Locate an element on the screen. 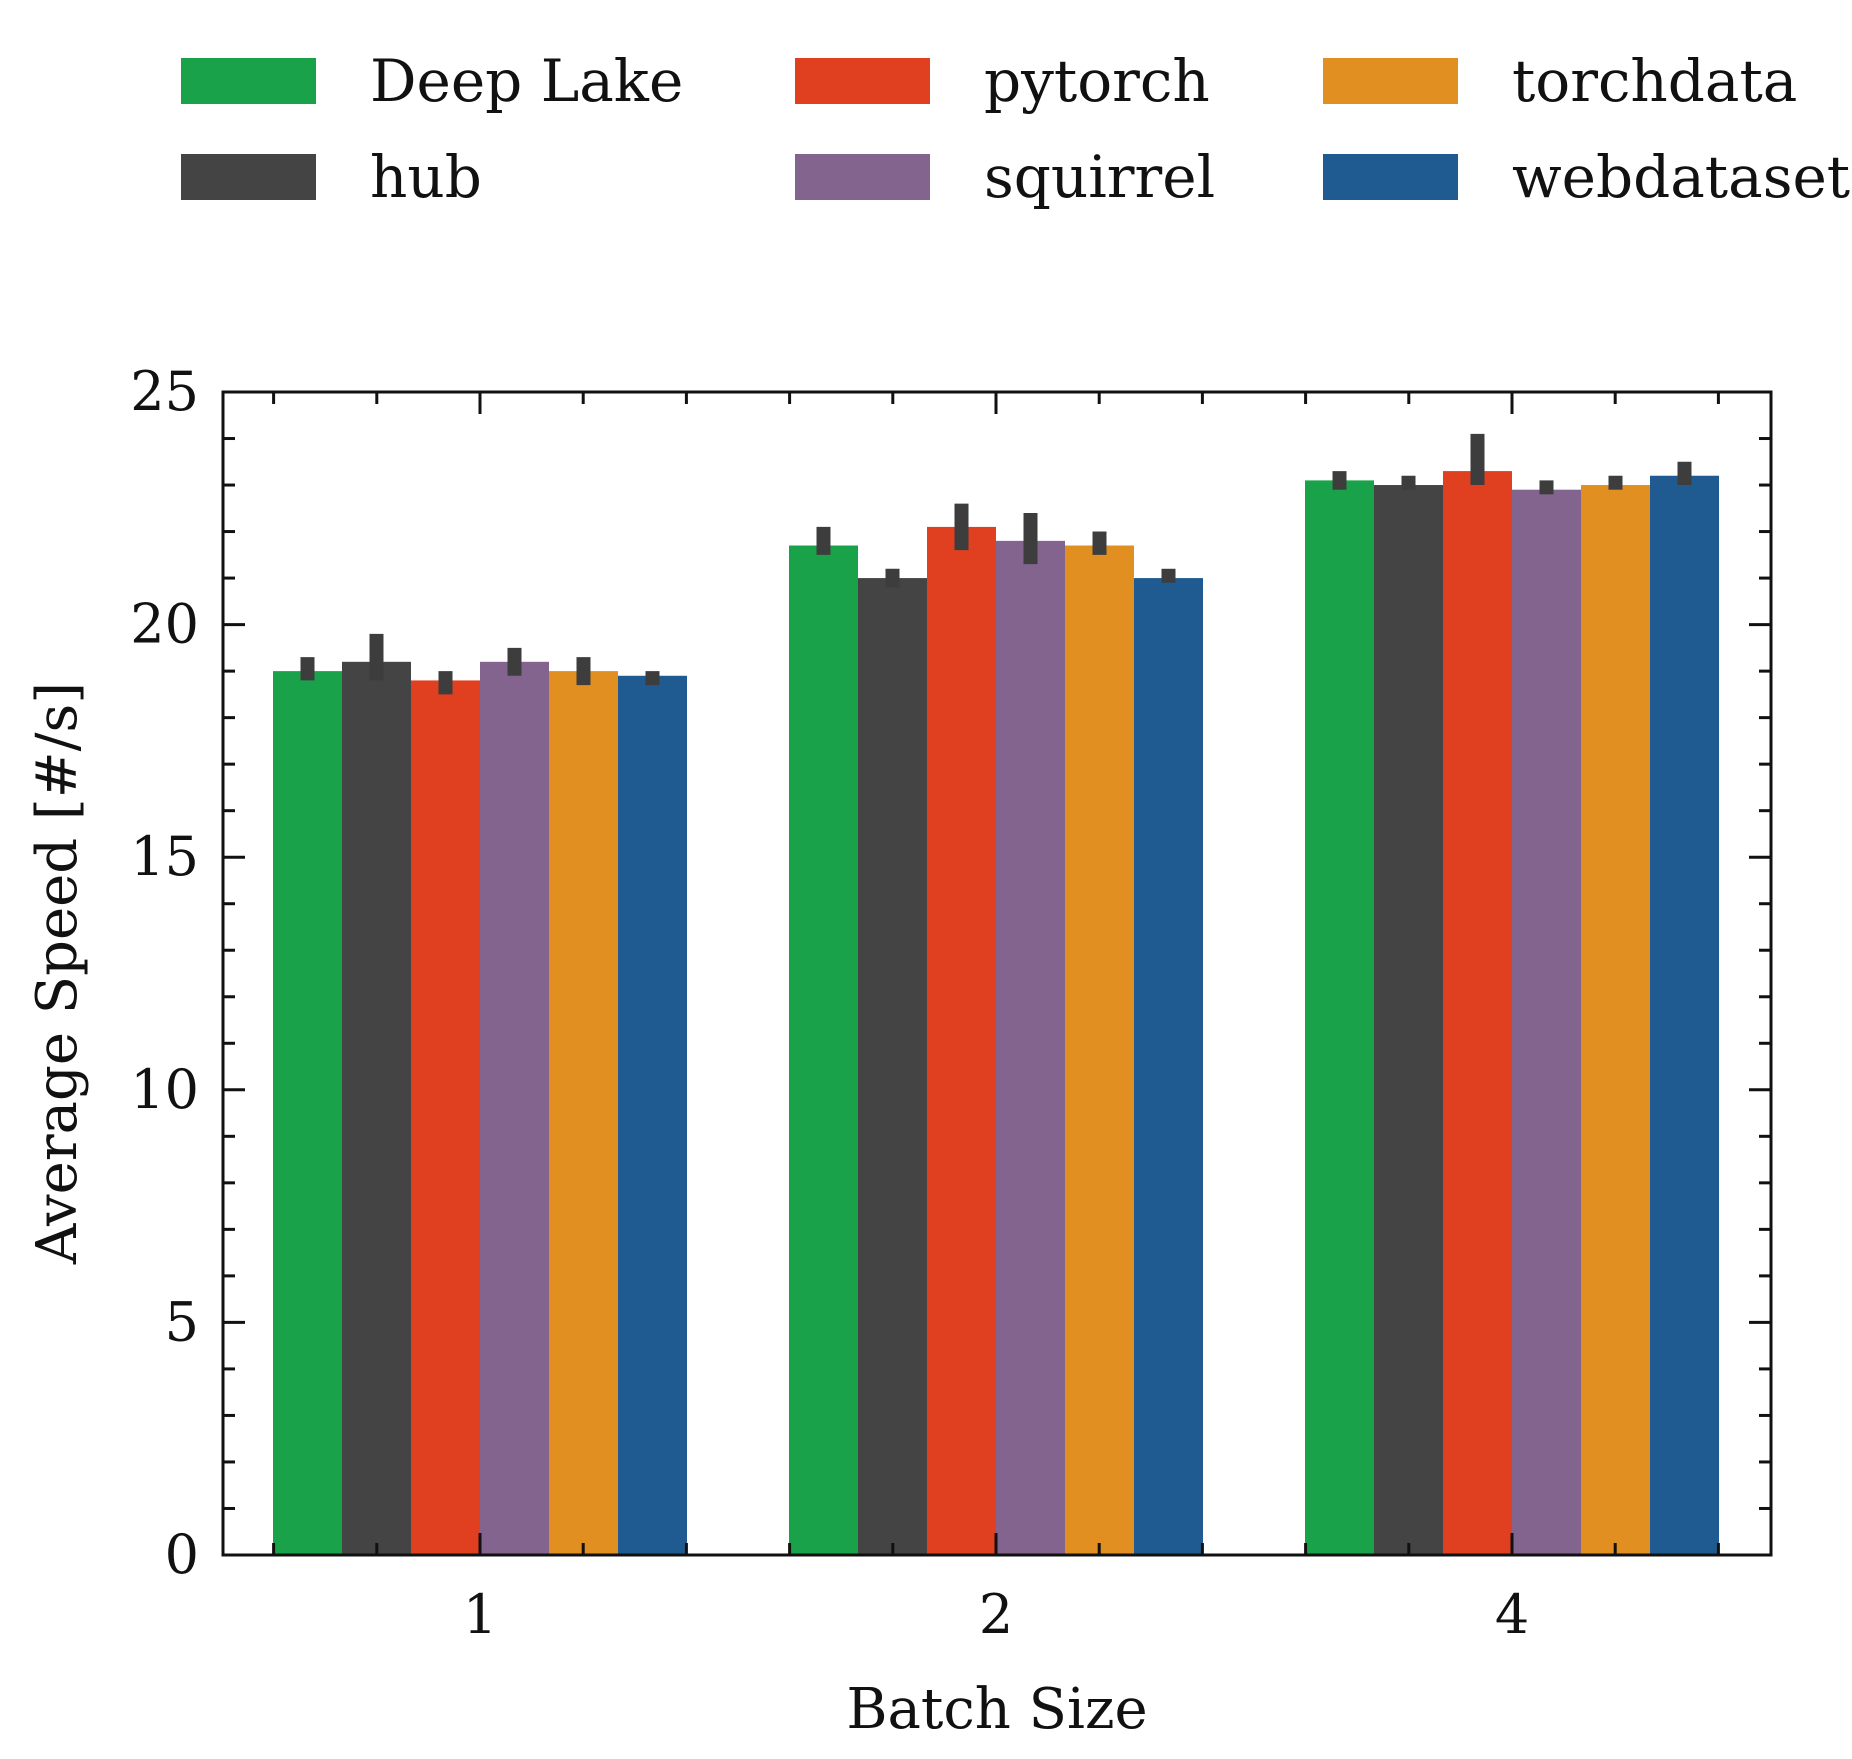  y-tick-label: 0 is located at coordinates (182, 1554).